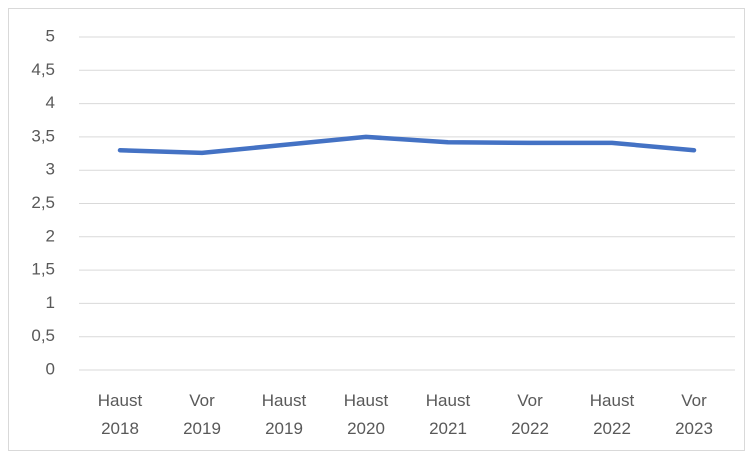 This screenshot has height=455, width=753. I want to click on x-tick-label: Vor 2023, so click(694, 414).